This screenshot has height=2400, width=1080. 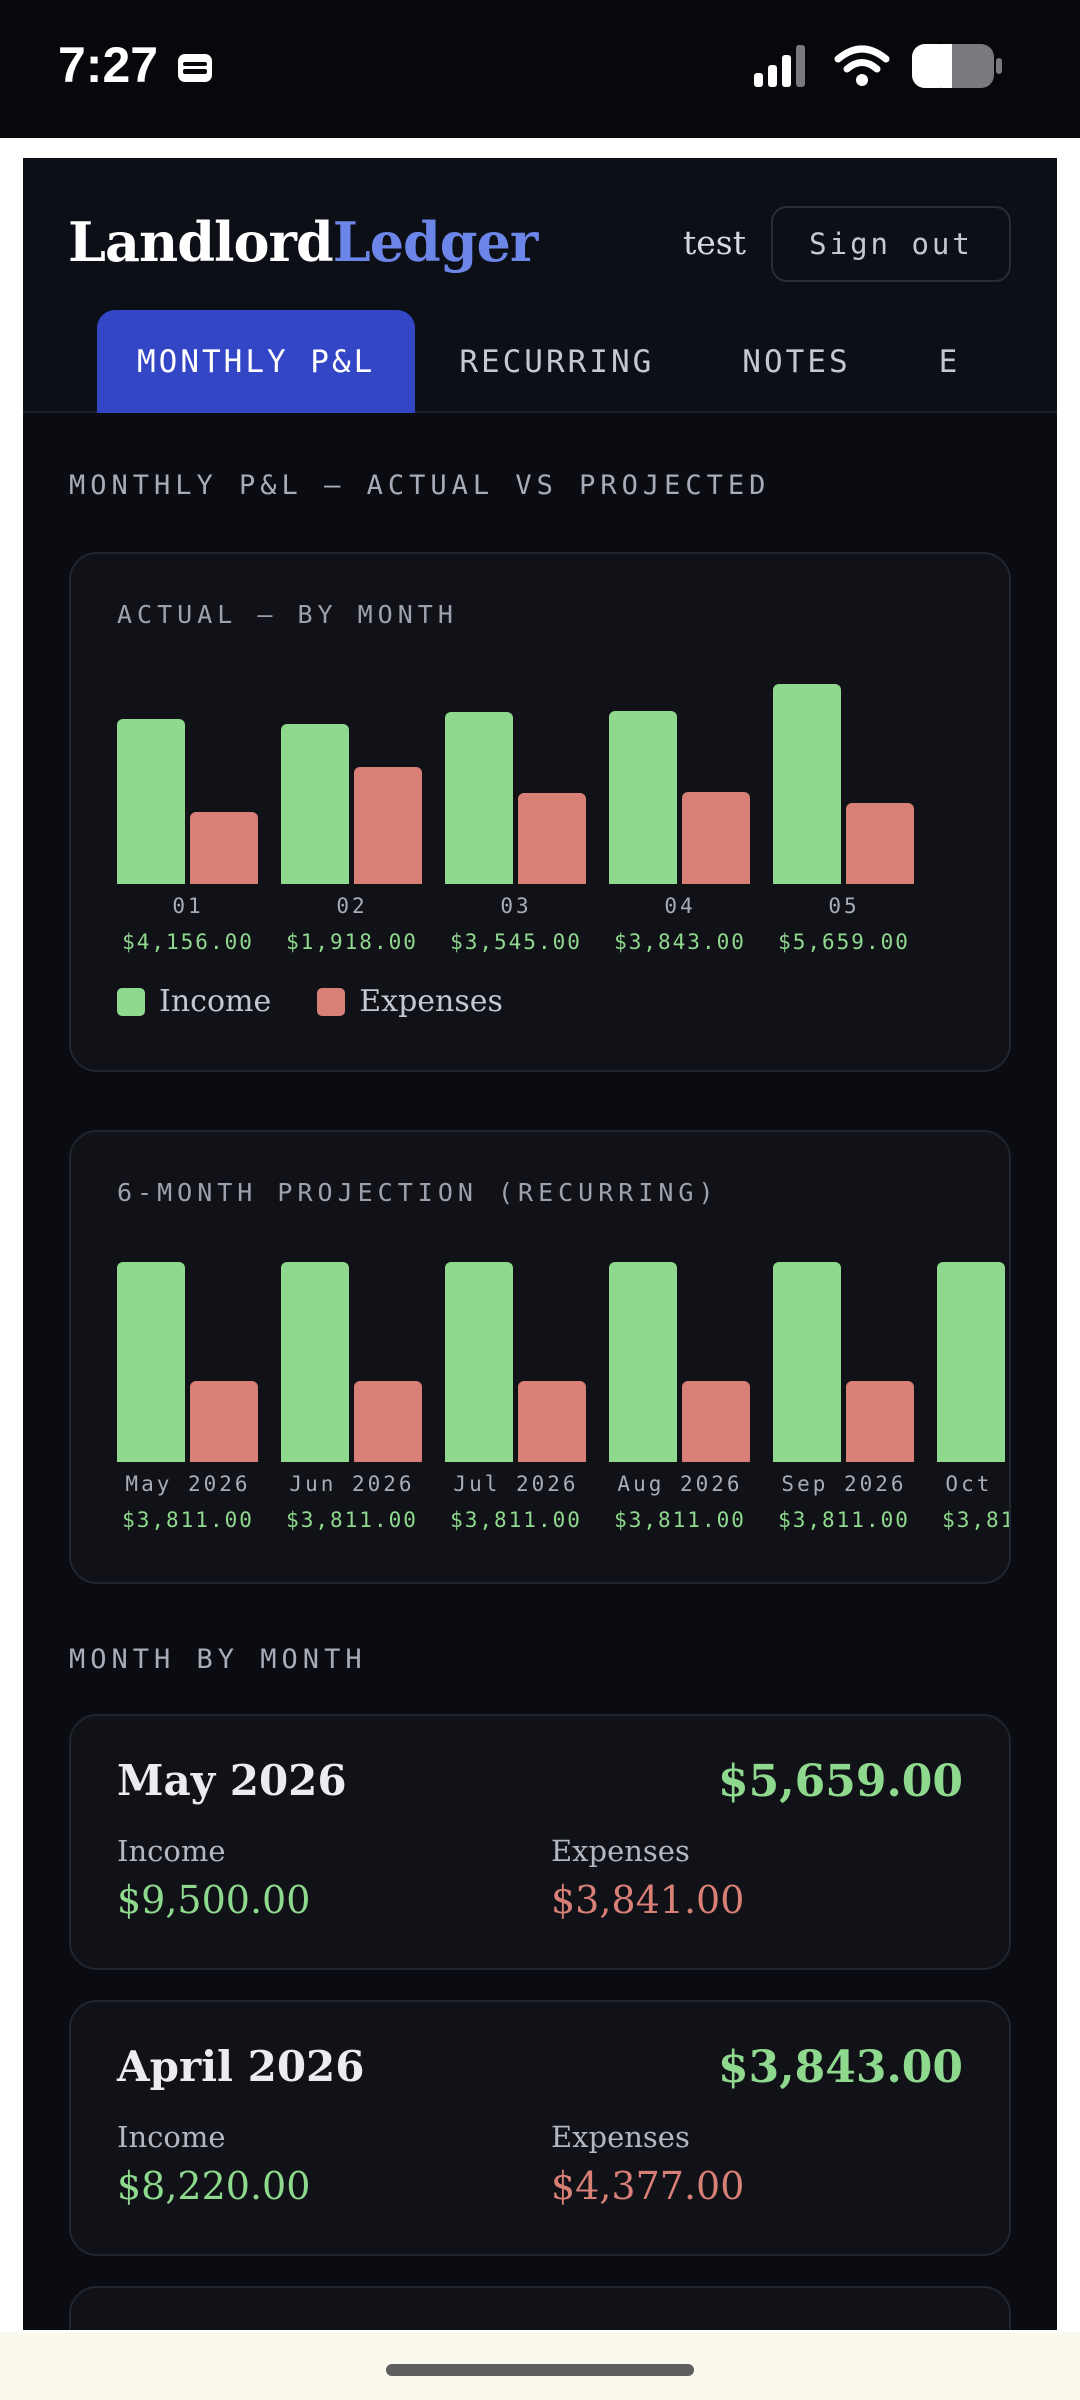 What do you see at coordinates (131, 1001) in the screenshot?
I see `income-swatch` at bounding box center [131, 1001].